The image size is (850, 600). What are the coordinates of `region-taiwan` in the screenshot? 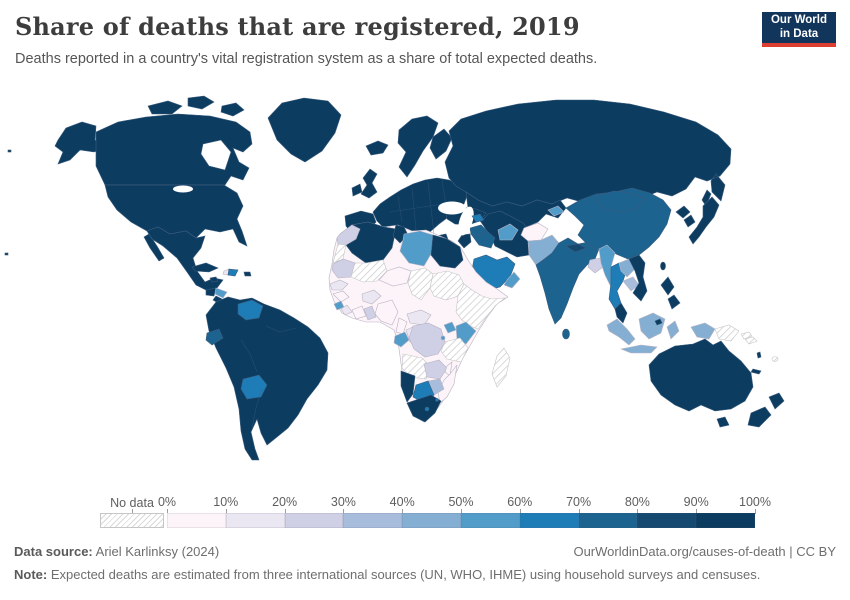 It's located at (663, 266).